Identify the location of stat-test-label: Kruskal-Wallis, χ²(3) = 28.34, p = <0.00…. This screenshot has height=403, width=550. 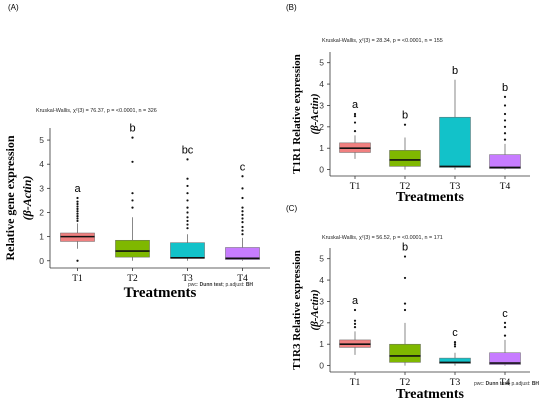
(382, 41).